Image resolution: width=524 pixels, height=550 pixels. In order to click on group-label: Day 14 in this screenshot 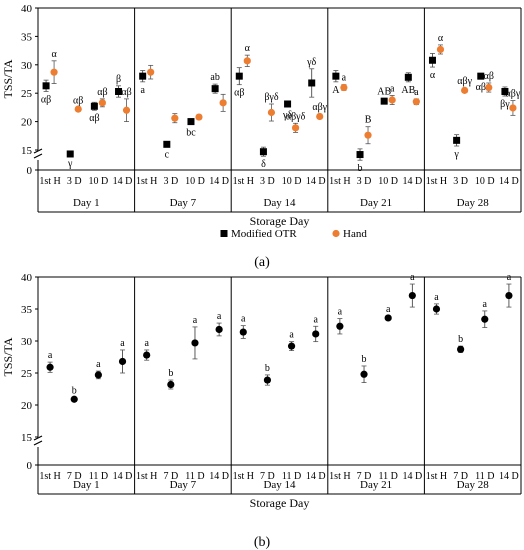, I will do `click(279, 485)`.